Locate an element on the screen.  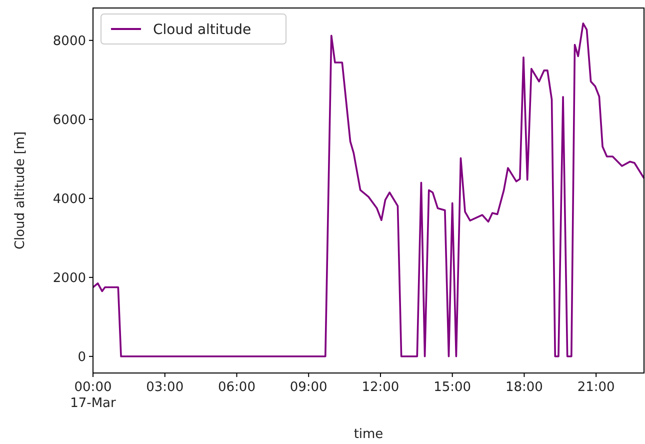
y-tick-label: 4000 is located at coordinates (69, 199).